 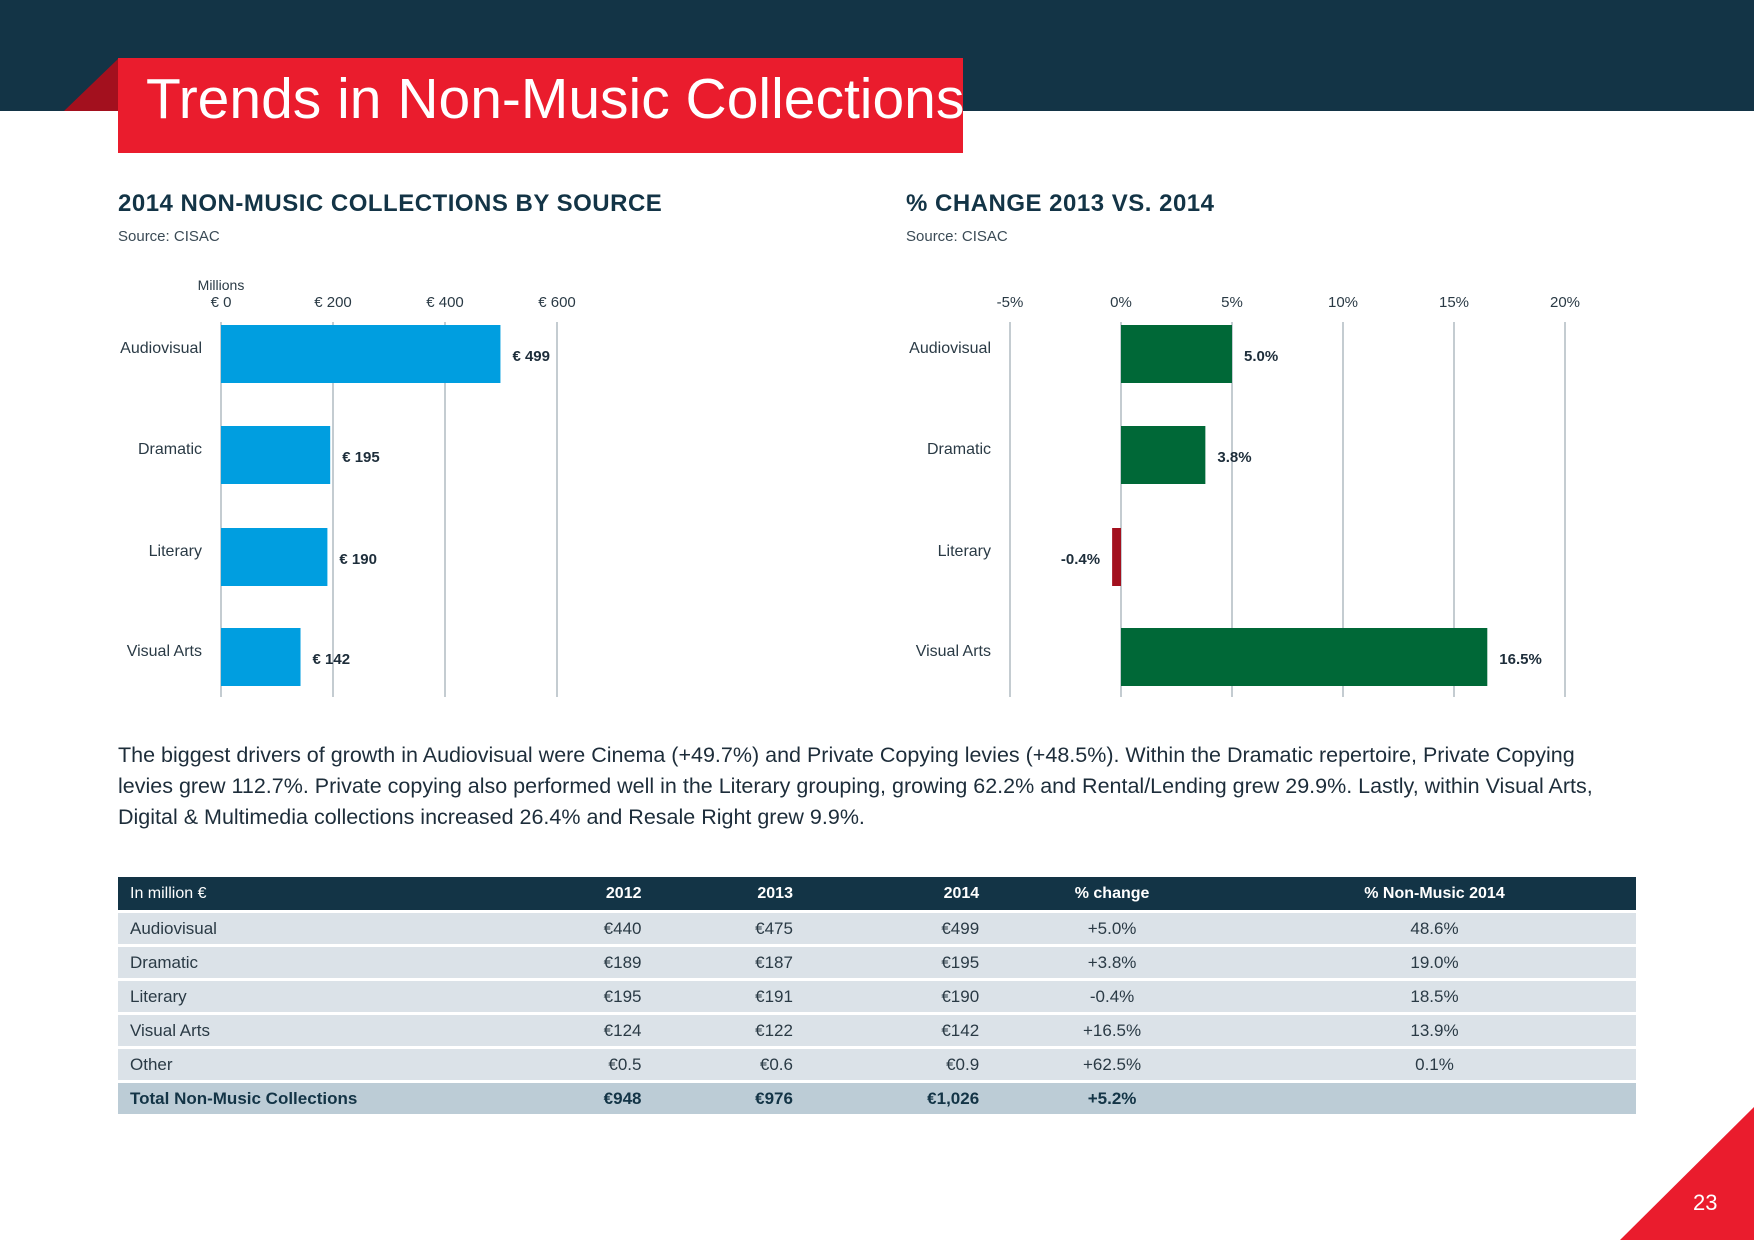 I want to click on table-cell: Total Non-Music Collections, so click(x=310, y=1098).